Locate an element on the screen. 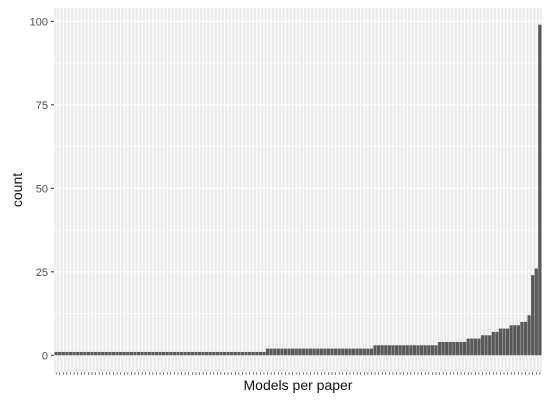 Image resolution: width=549 pixels, height=405 pixels. y-tick-label: 75 is located at coordinates (42, 106).